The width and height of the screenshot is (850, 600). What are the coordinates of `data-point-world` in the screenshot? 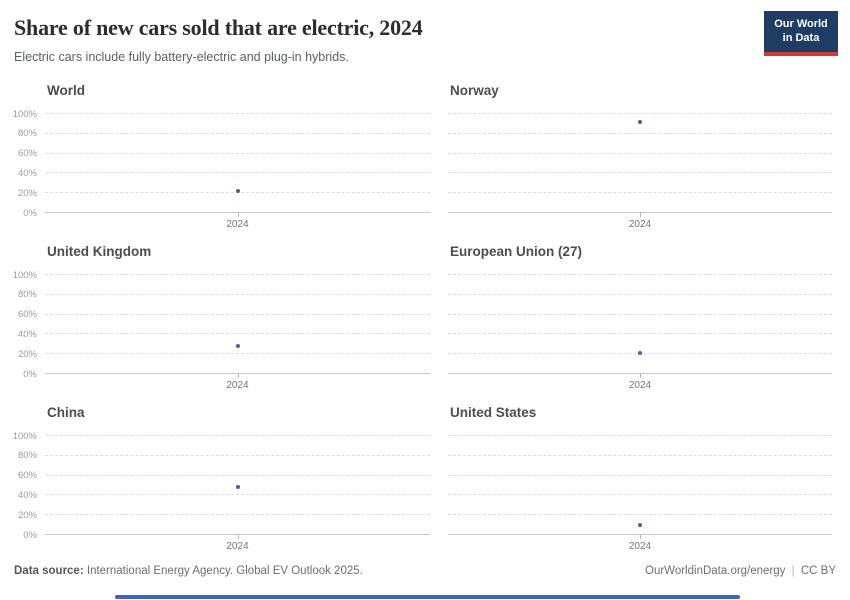 It's located at (237, 191).